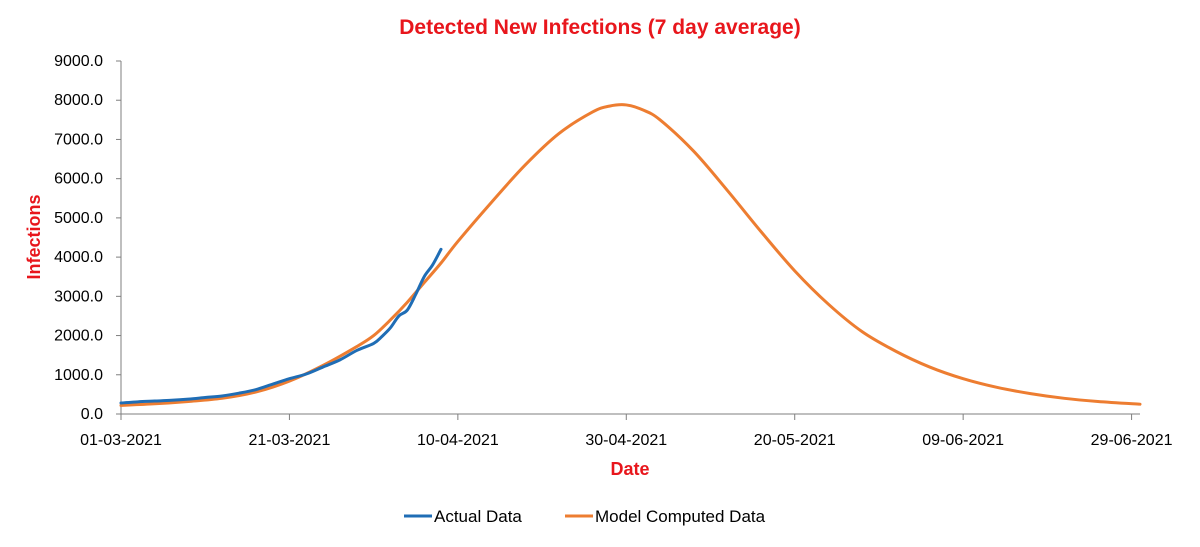 The height and width of the screenshot is (547, 1200). Describe the element at coordinates (626, 440) in the screenshot. I see `x-tick-label: 30-04-2021` at that location.